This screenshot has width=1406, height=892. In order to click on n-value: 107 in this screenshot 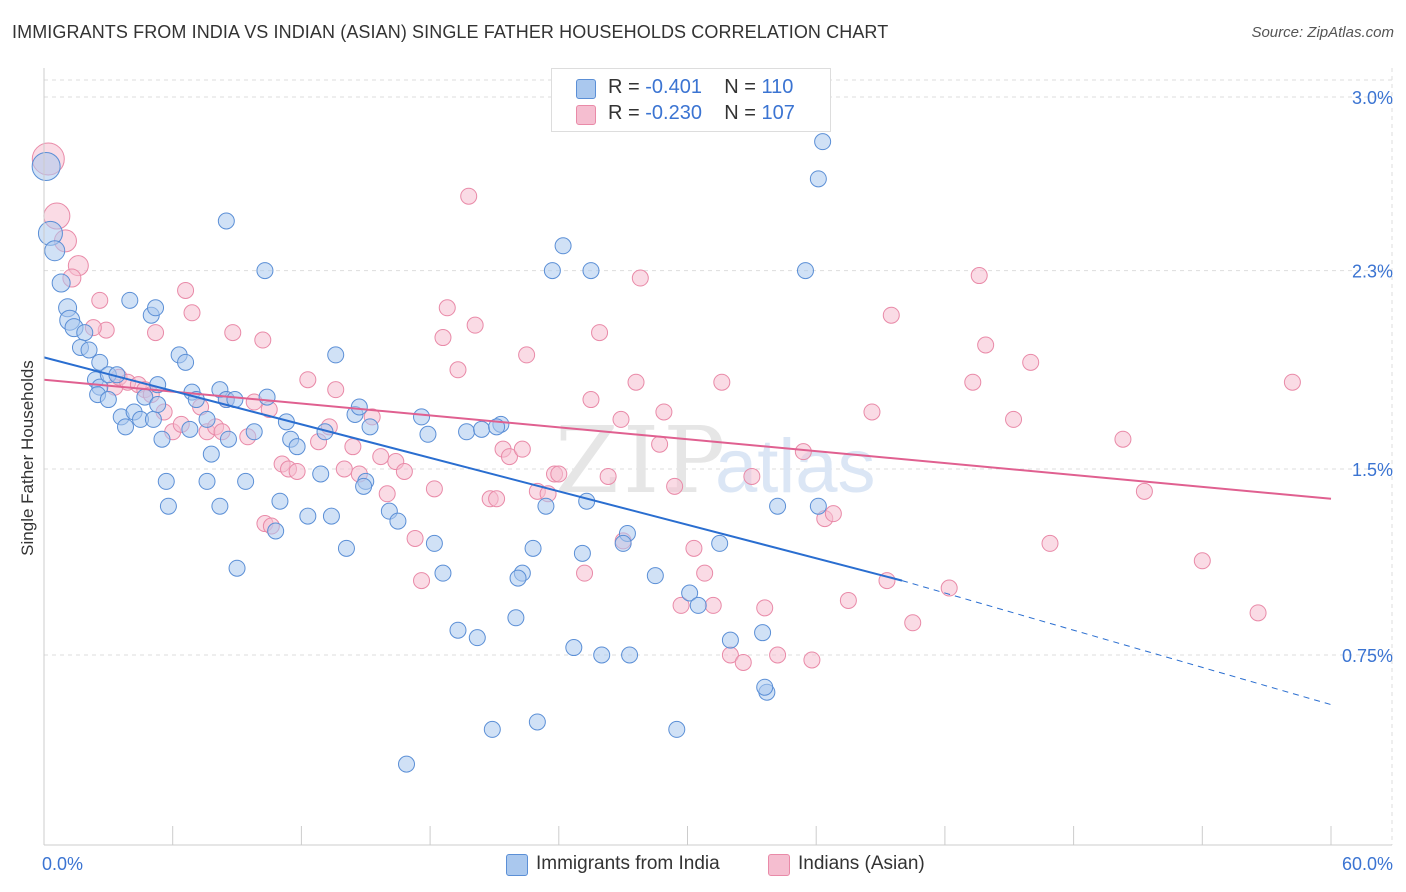, I will do `click(778, 113)`.